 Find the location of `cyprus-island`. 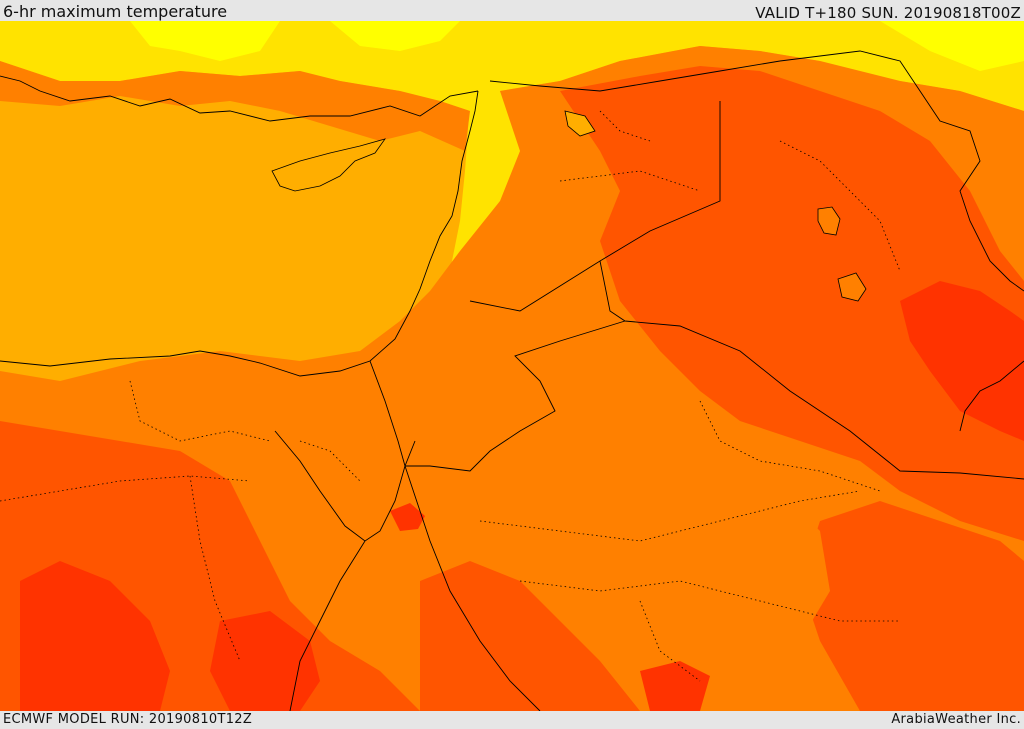

cyprus-island is located at coordinates (328, 165).